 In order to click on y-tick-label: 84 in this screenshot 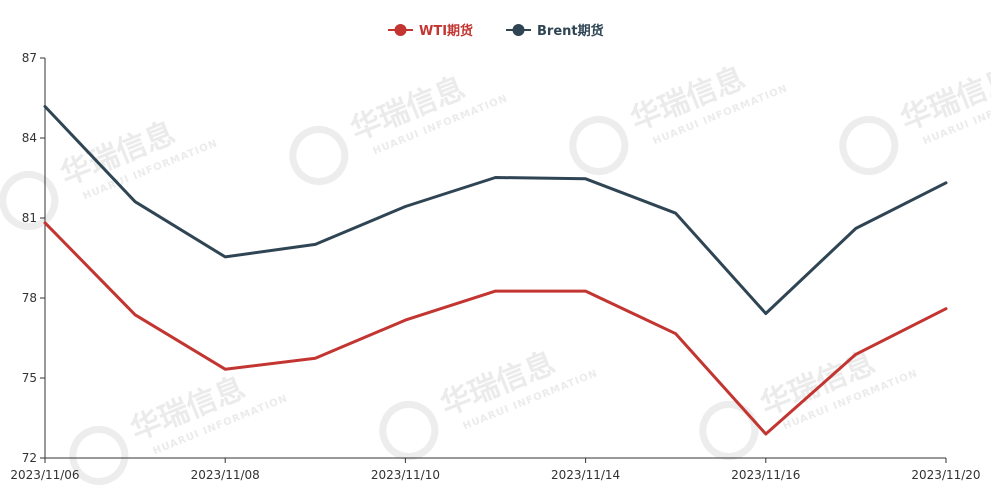, I will do `click(29, 138)`.